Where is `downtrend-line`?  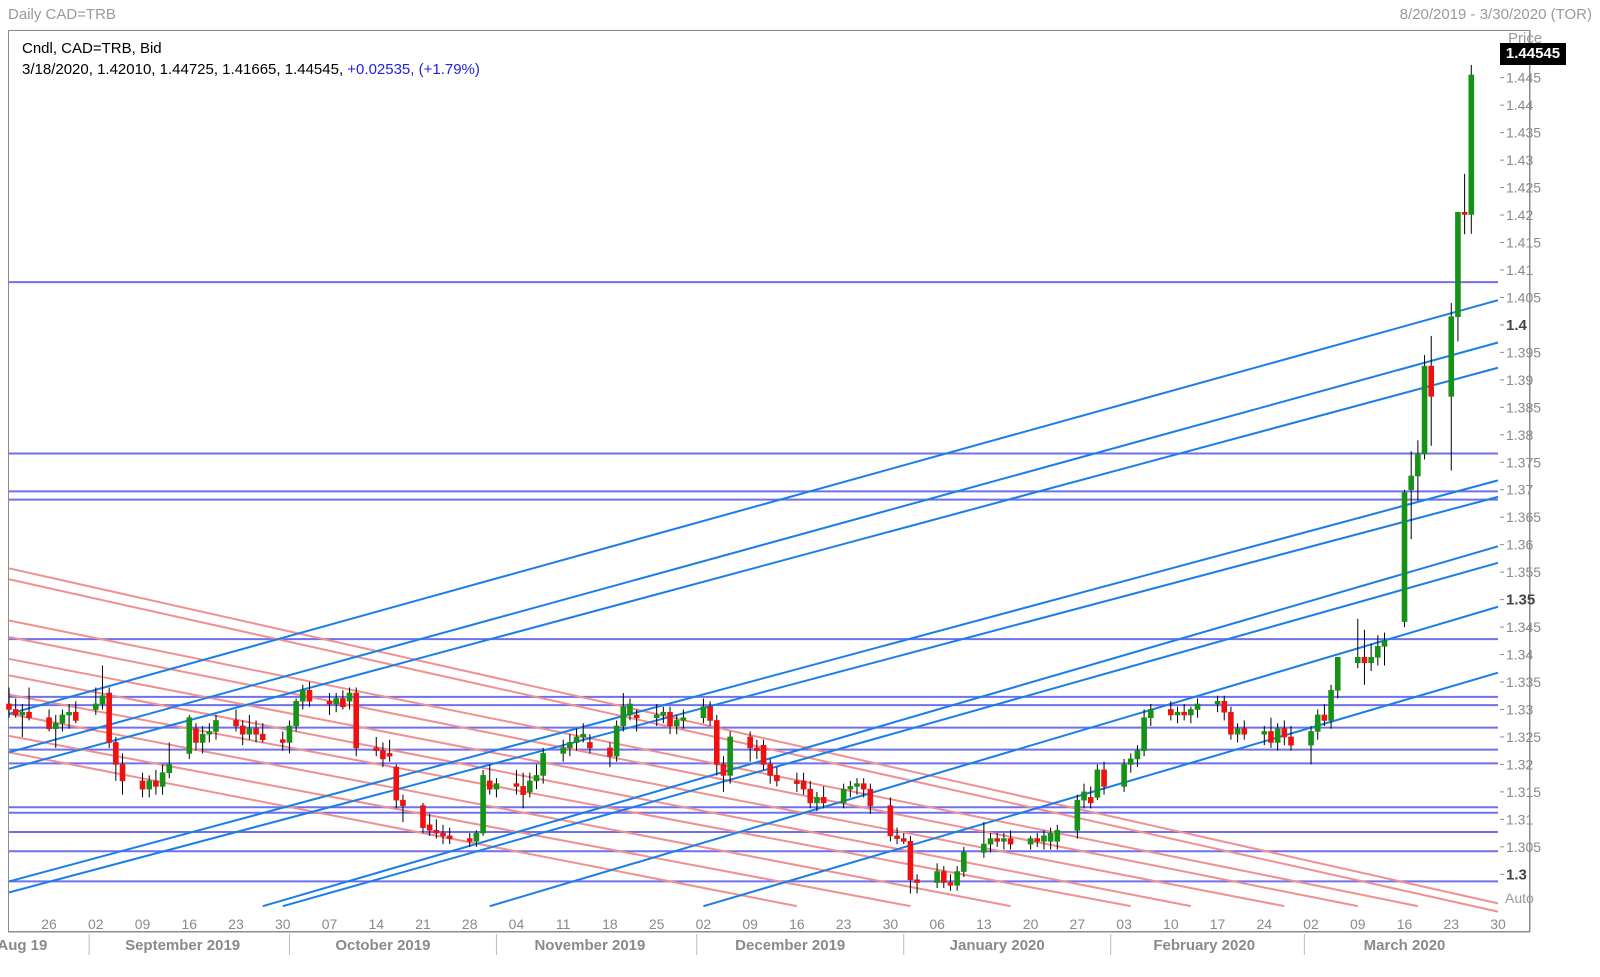 downtrend-line is located at coordinates (459, 821).